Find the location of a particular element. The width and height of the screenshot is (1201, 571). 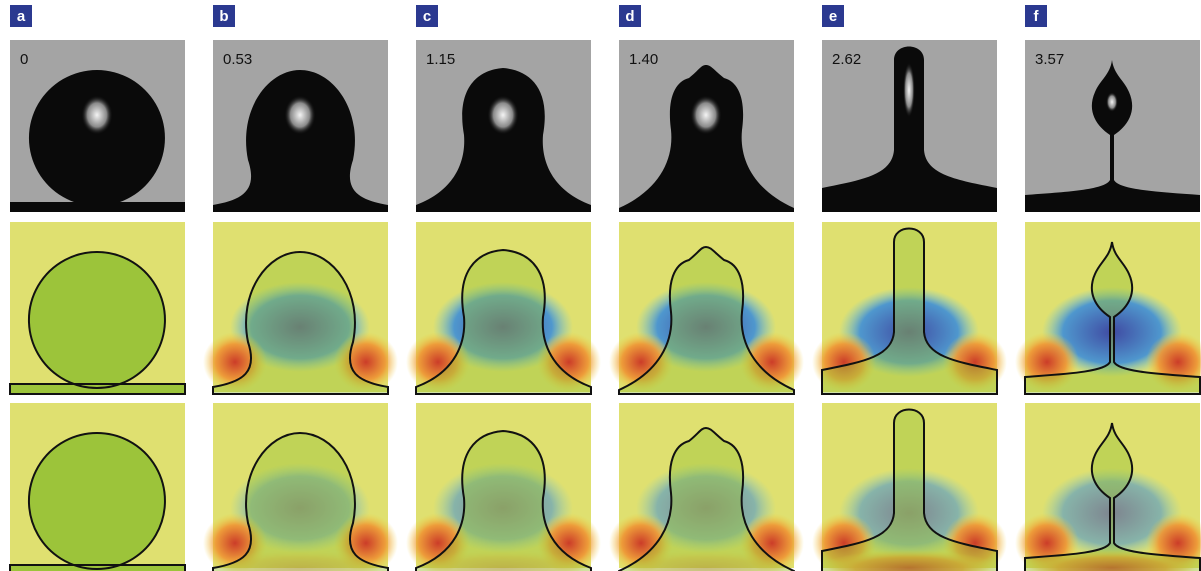

panel-label: e is located at coordinates (833, 16).